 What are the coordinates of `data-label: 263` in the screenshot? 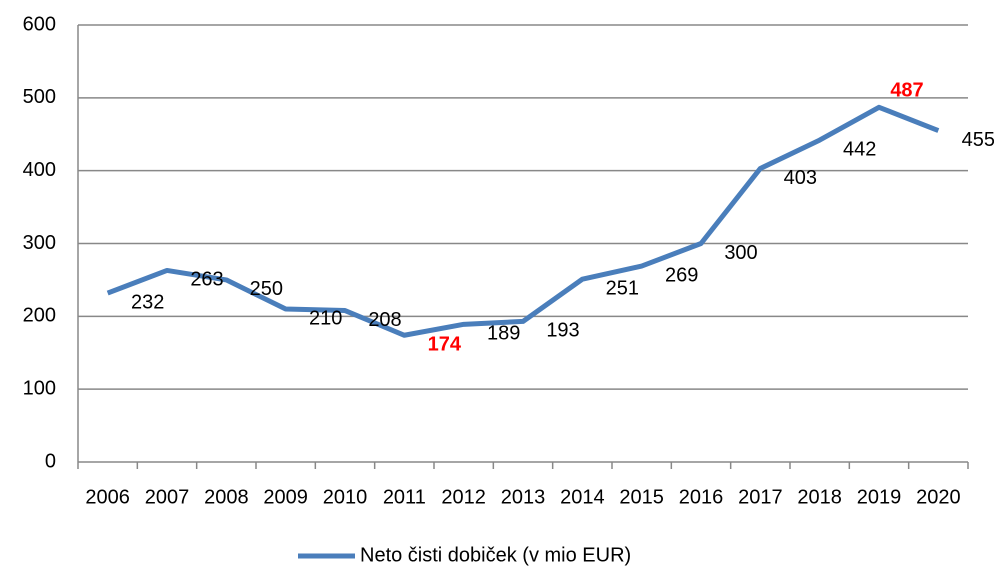 It's located at (206, 280).